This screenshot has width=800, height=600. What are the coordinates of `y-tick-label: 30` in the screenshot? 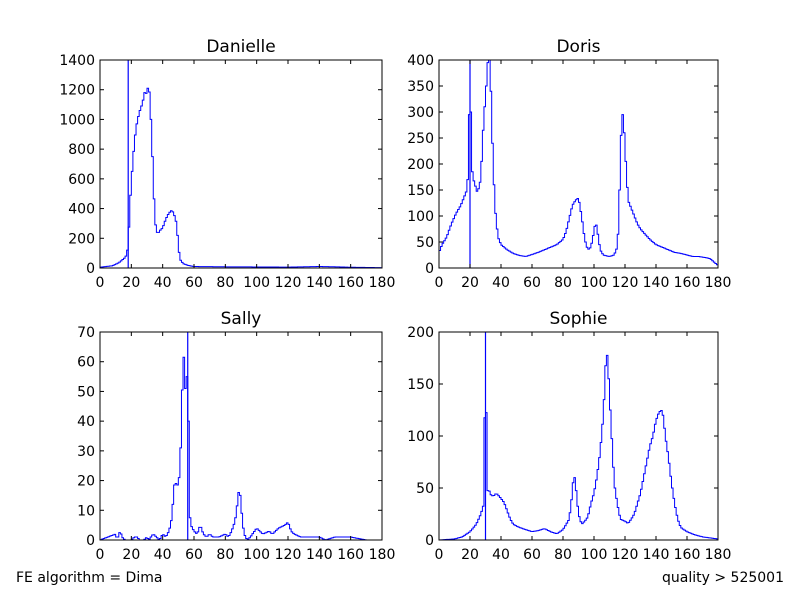 It's located at (86, 452).